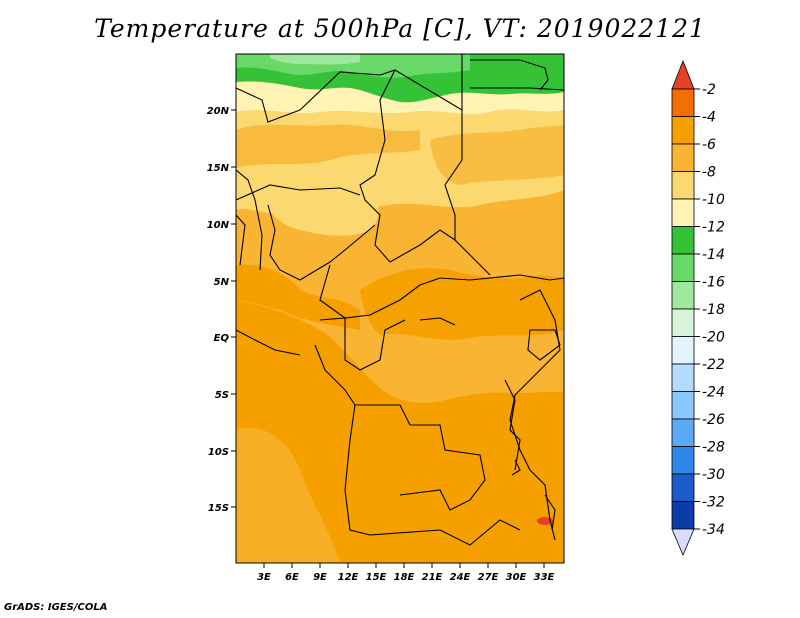 This screenshot has width=800, height=618. Describe the element at coordinates (319, 205) in the screenshot. I see `field-band-minus8-patch` at that location.